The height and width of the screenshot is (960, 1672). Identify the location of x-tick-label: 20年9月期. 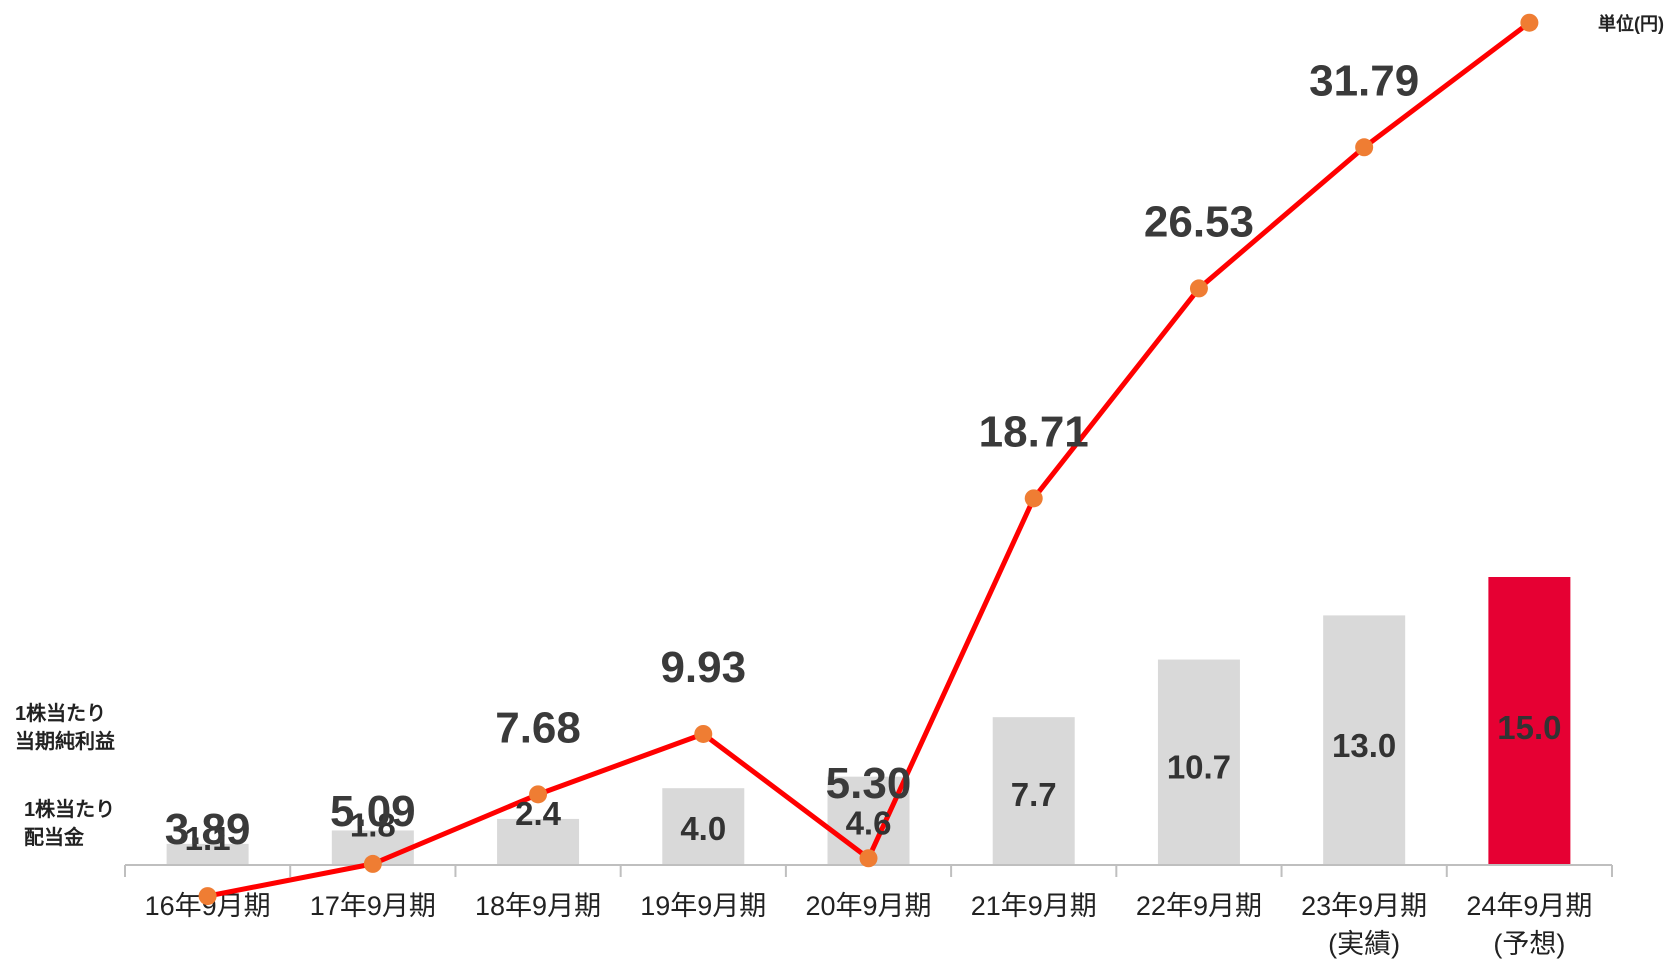
(868, 906).